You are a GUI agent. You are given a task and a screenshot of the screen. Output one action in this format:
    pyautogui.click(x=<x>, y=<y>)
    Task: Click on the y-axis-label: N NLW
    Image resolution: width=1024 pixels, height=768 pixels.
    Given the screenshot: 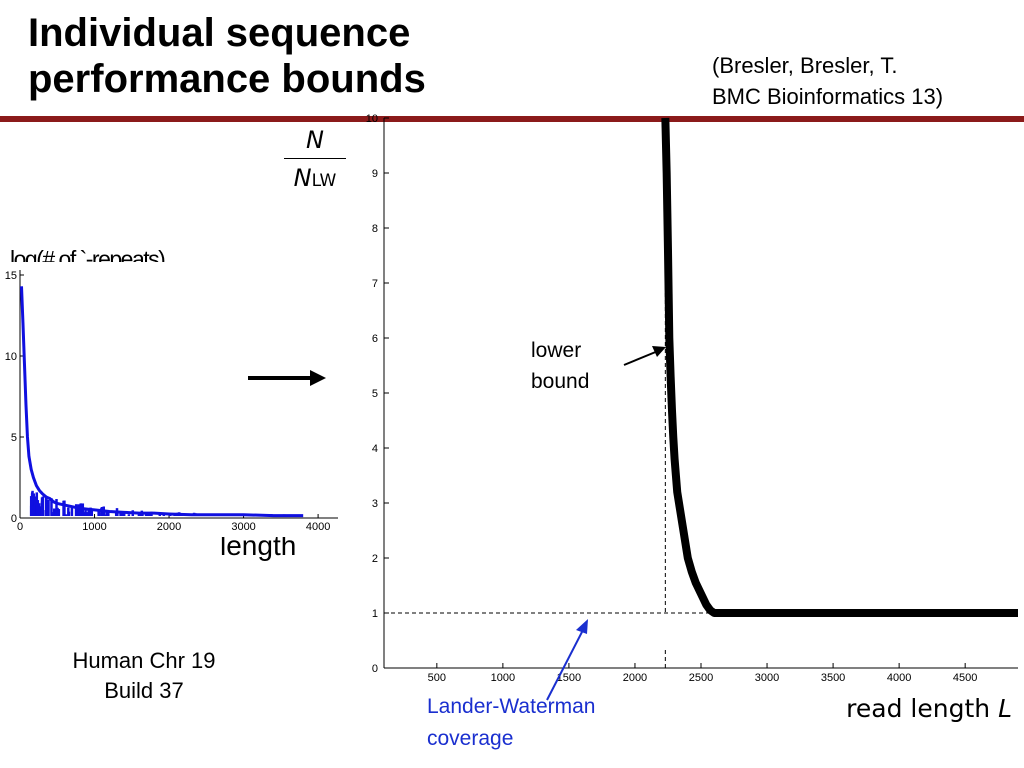 What is the action you would take?
    pyautogui.click(x=315, y=160)
    